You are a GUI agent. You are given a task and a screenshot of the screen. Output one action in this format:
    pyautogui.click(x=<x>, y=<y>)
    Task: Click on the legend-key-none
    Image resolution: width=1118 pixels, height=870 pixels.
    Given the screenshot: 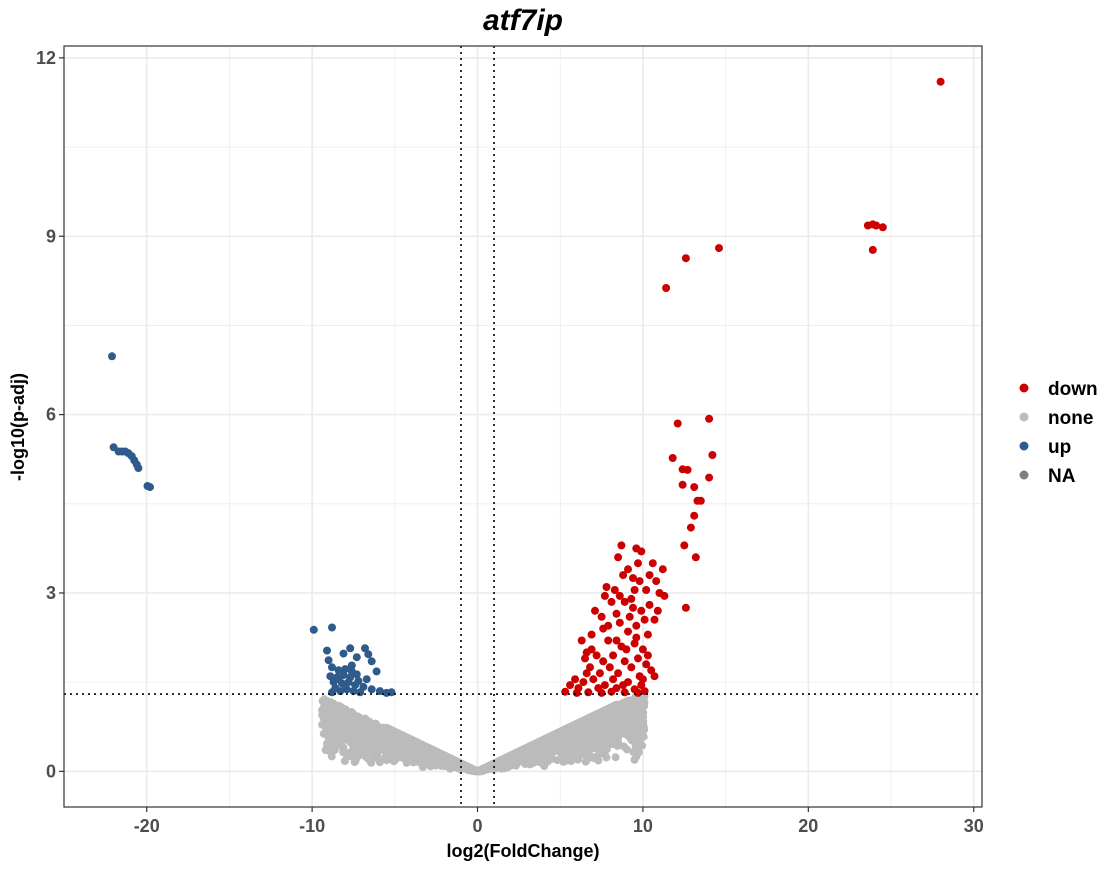 What is the action you would take?
    pyautogui.click(x=1024, y=417)
    